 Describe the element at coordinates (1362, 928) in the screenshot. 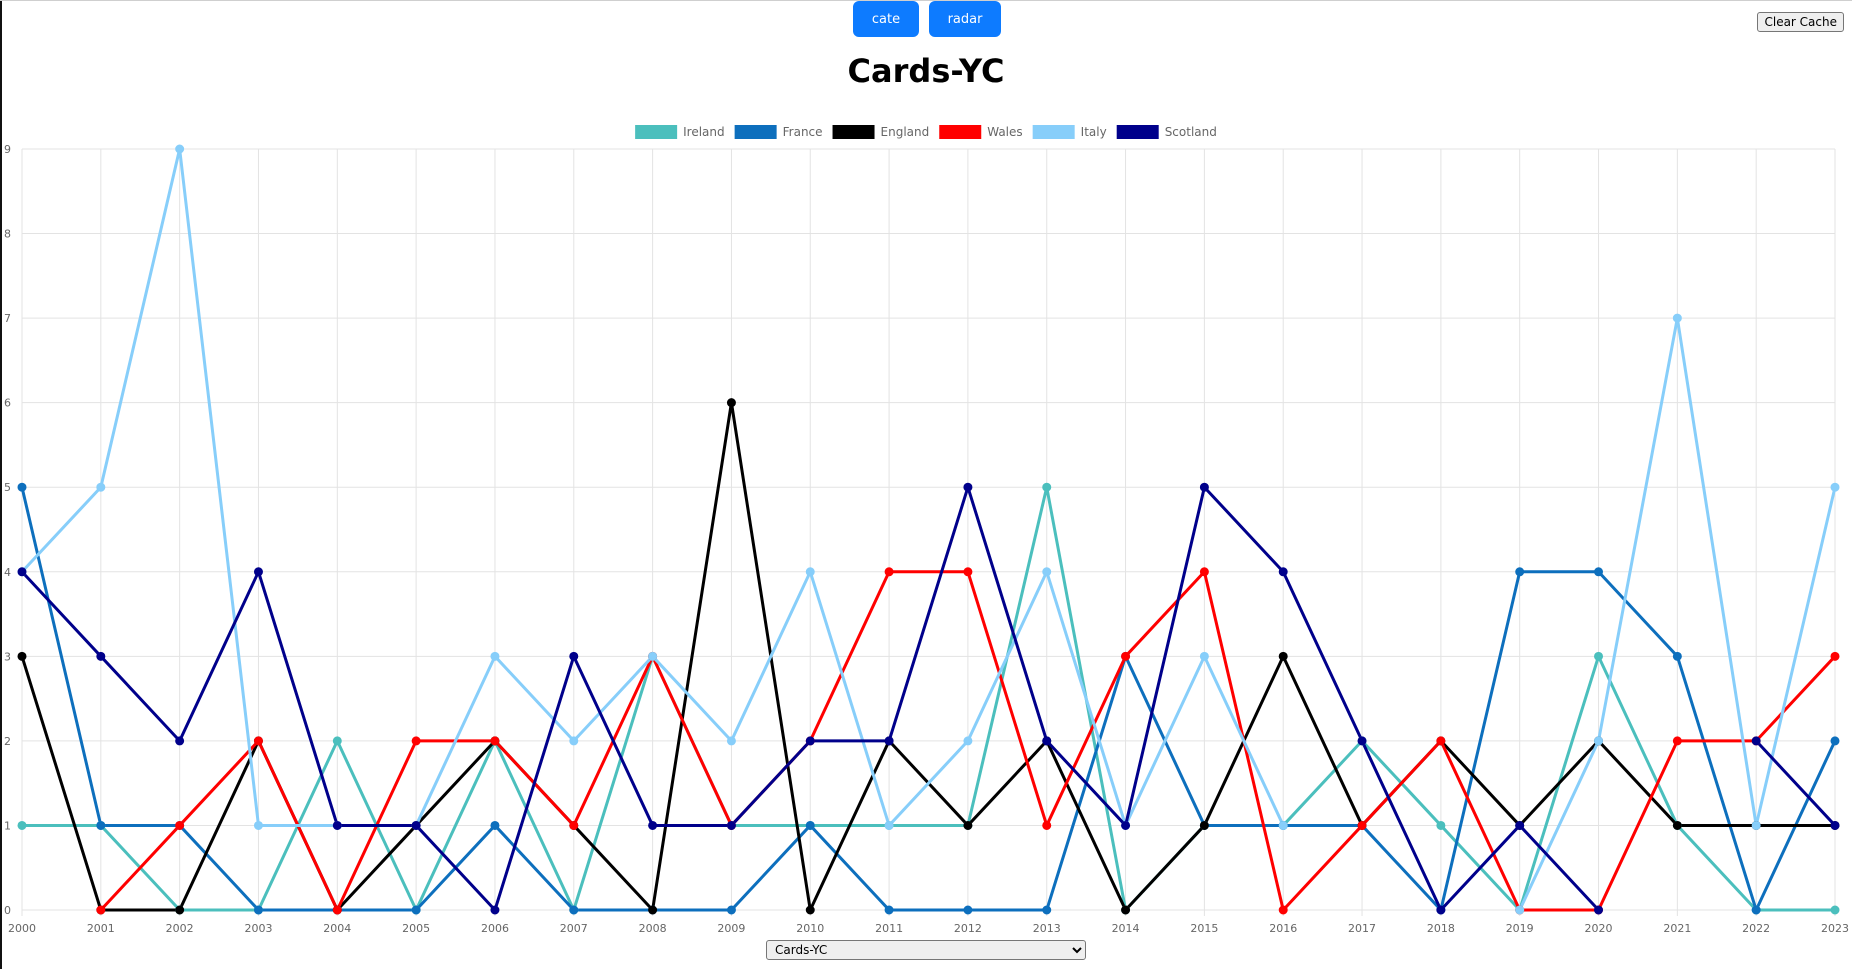

I see `x-tick-label: 2017` at that location.